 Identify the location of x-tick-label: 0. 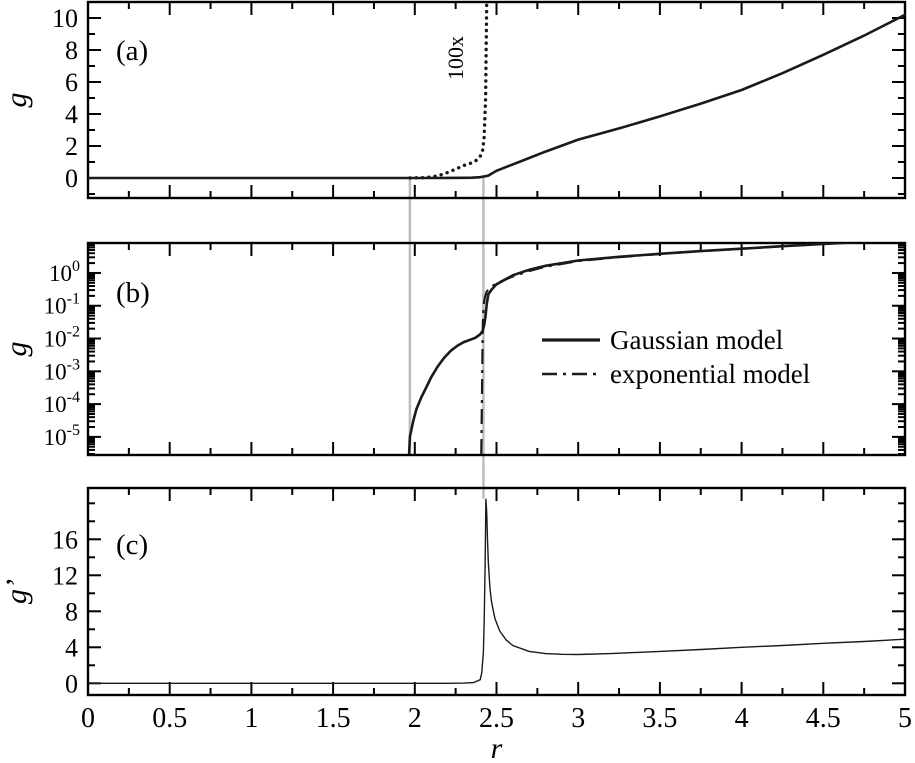
(88, 718).